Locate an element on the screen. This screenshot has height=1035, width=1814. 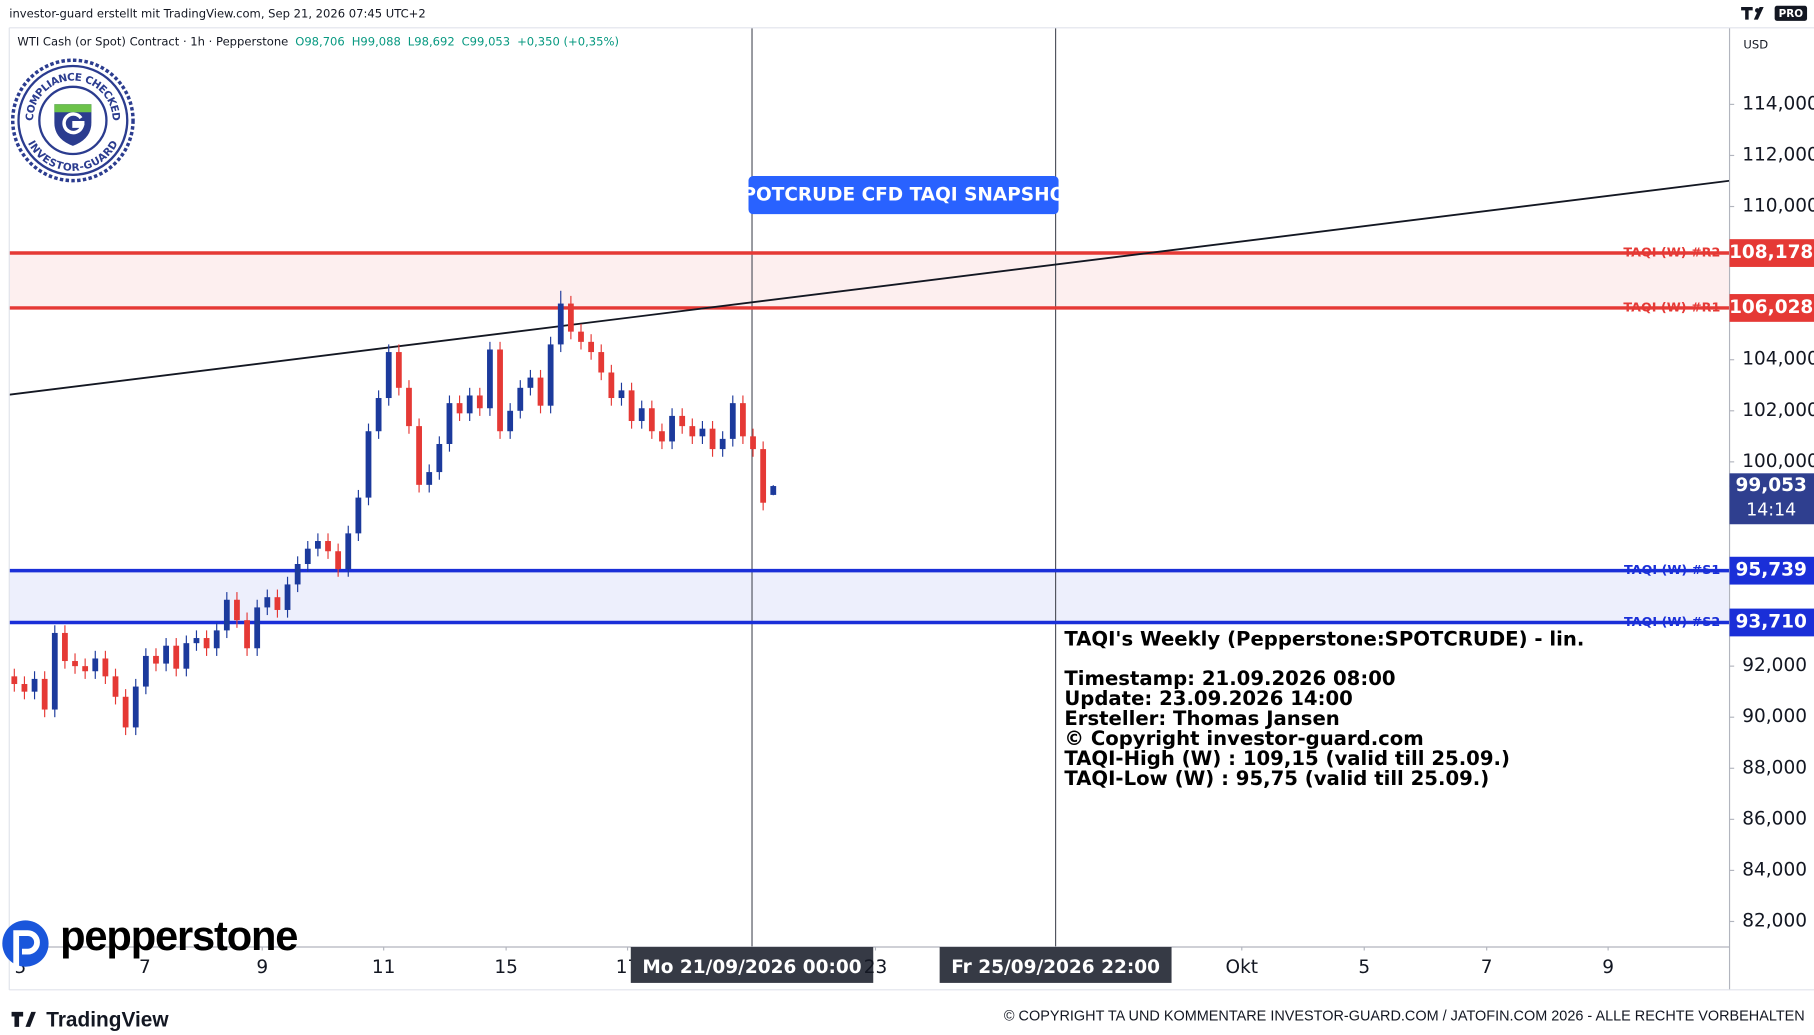
info-line: TAQI-Low (W) : 95,75 (valid till 25.09.) is located at coordinates (1276, 778).